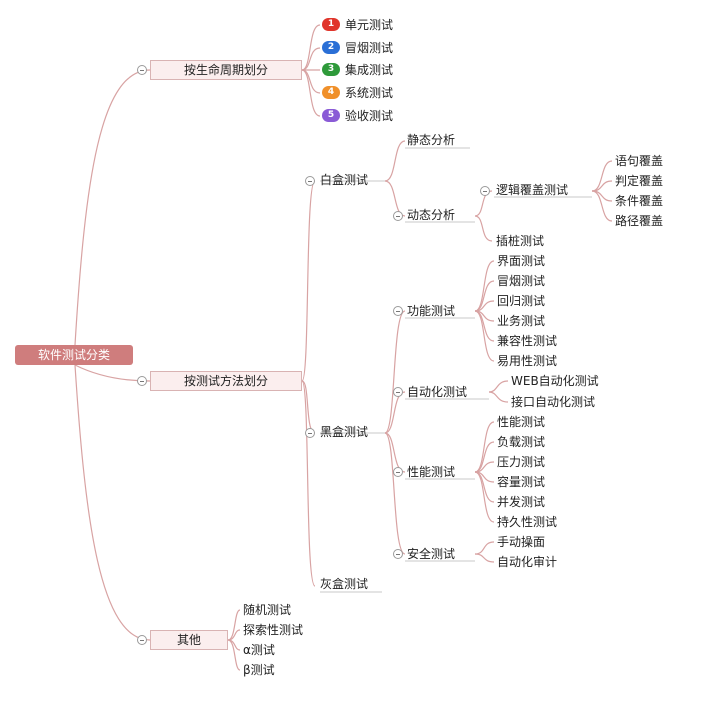  Describe the element at coordinates (344, 180) in the screenshot. I see `whitebox-node: 白盒测试` at that location.